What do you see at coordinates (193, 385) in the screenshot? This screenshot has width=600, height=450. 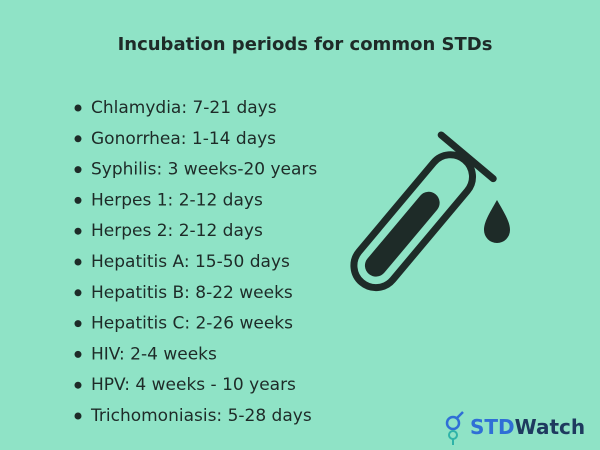 I see `list-item: HPV: 4 weeks - 10 years` at bounding box center [193, 385].